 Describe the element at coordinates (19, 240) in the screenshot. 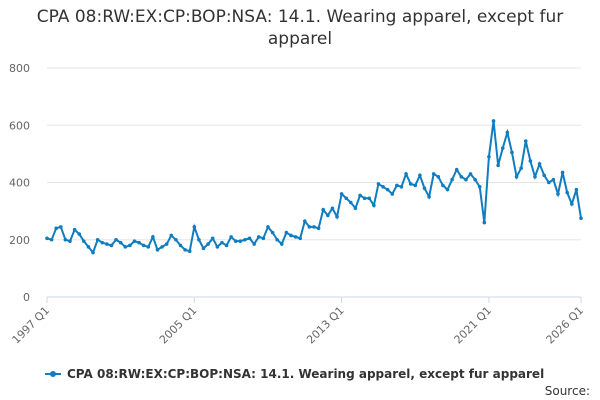

I see `y-tick-label: 200` at that location.